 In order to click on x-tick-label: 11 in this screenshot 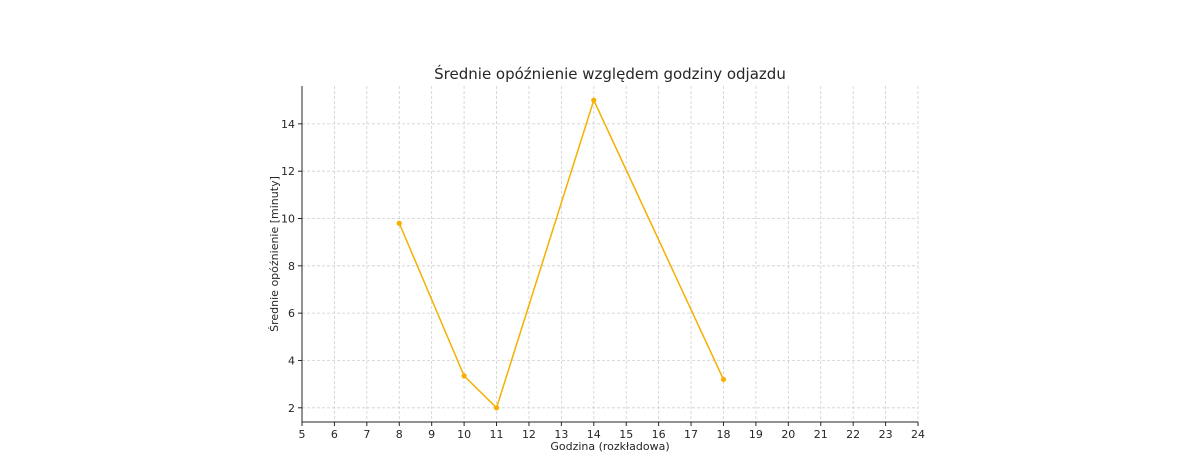, I will do `click(497, 434)`.